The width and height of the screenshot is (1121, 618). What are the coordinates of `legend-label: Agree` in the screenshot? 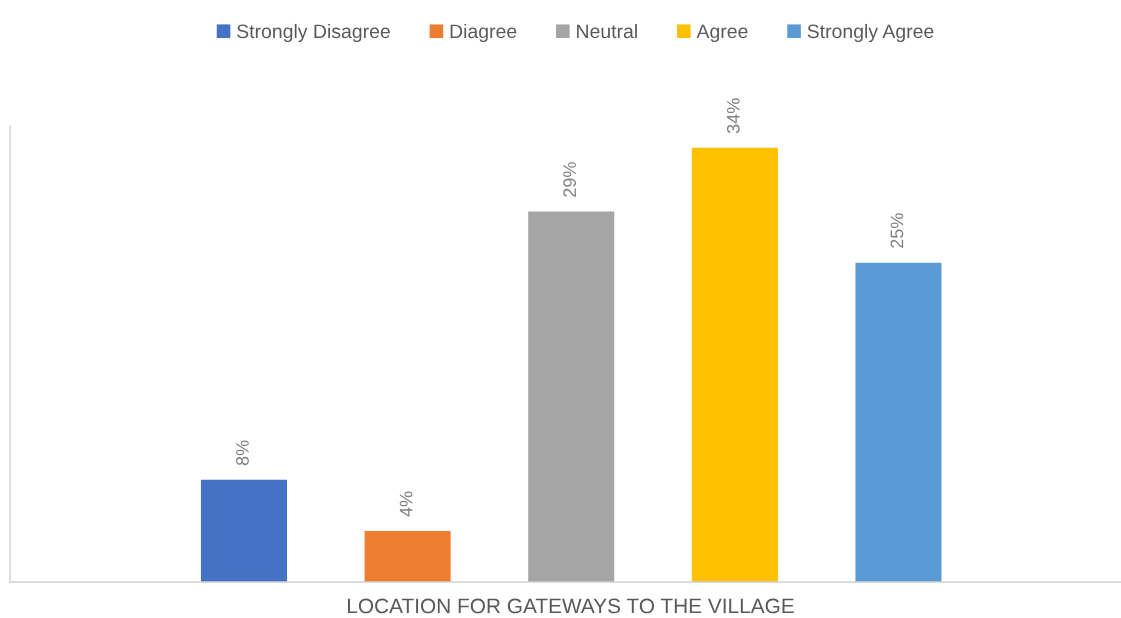 It's located at (722, 33).